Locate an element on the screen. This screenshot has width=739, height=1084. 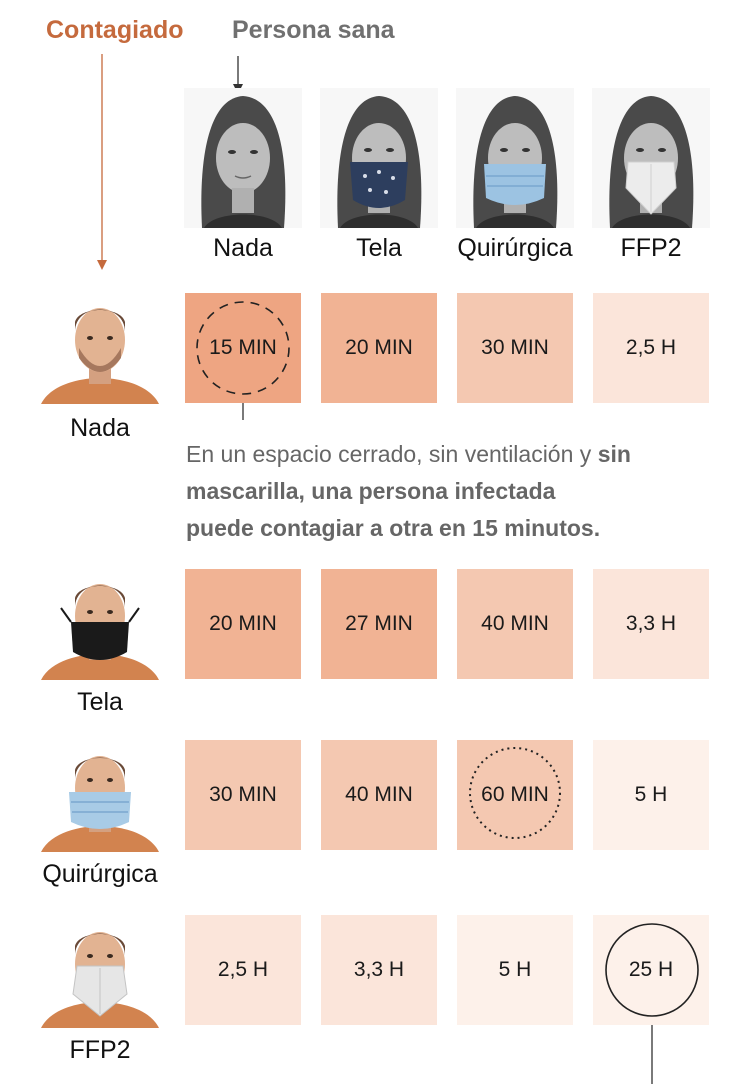
row-label-nada: Nada is located at coordinates (100, 428).